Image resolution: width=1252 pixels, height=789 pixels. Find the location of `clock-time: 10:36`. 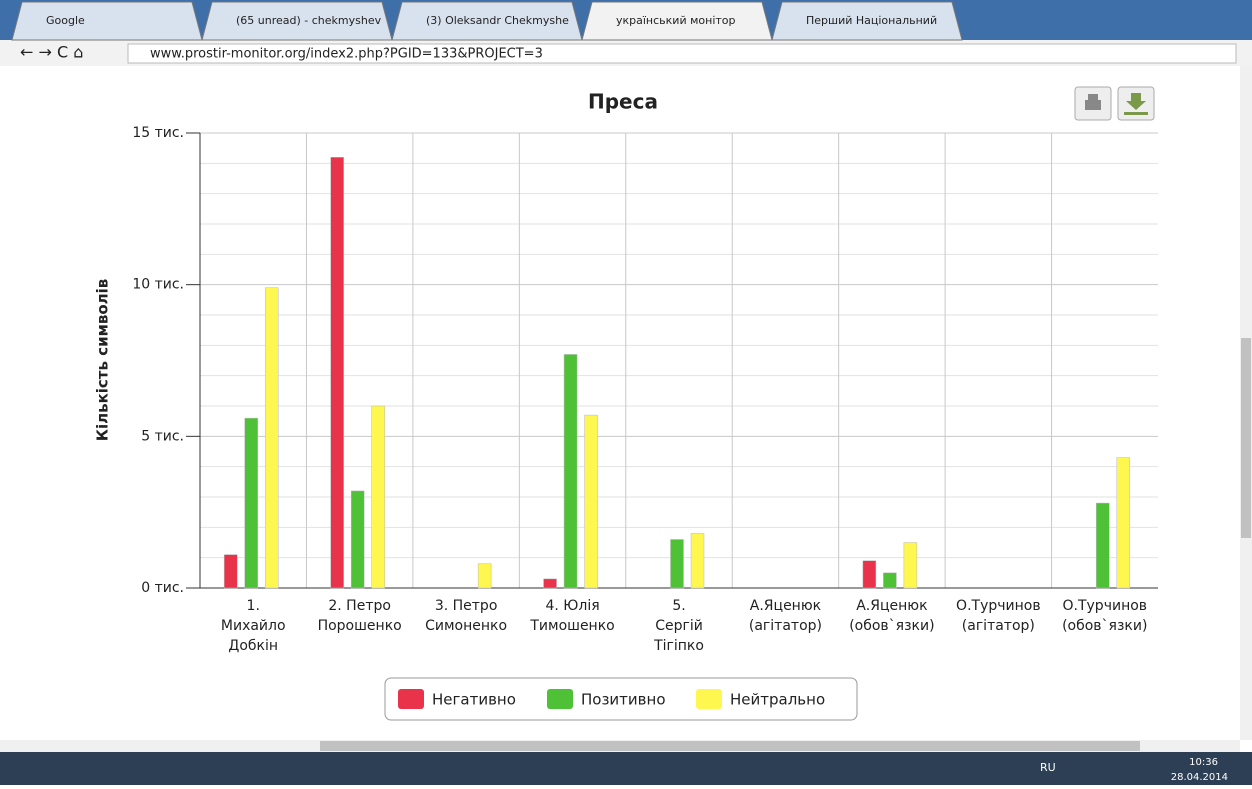

clock-time: 10:36 is located at coordinates (1203, 762).